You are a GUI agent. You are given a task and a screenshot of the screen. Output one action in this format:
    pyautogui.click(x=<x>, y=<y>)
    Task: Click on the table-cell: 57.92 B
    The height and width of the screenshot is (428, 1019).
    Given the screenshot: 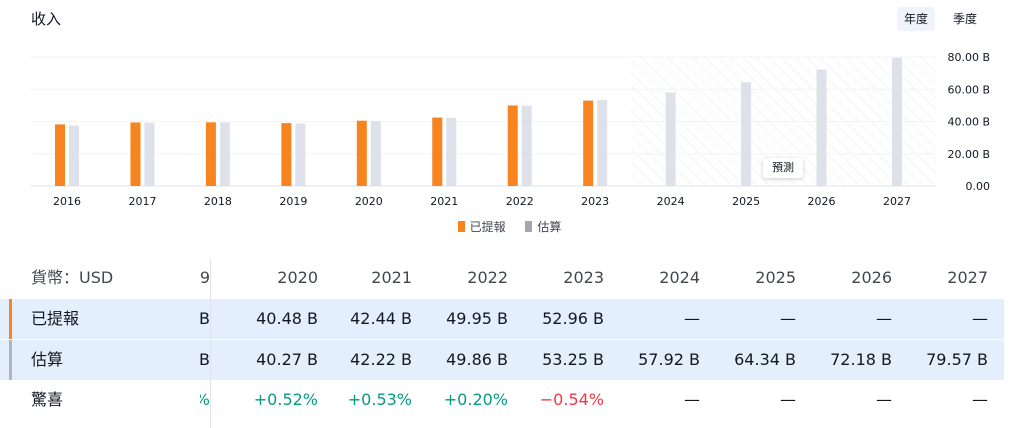 What is the action you would take?
    pyautogui.click(x=669, y=359)
    